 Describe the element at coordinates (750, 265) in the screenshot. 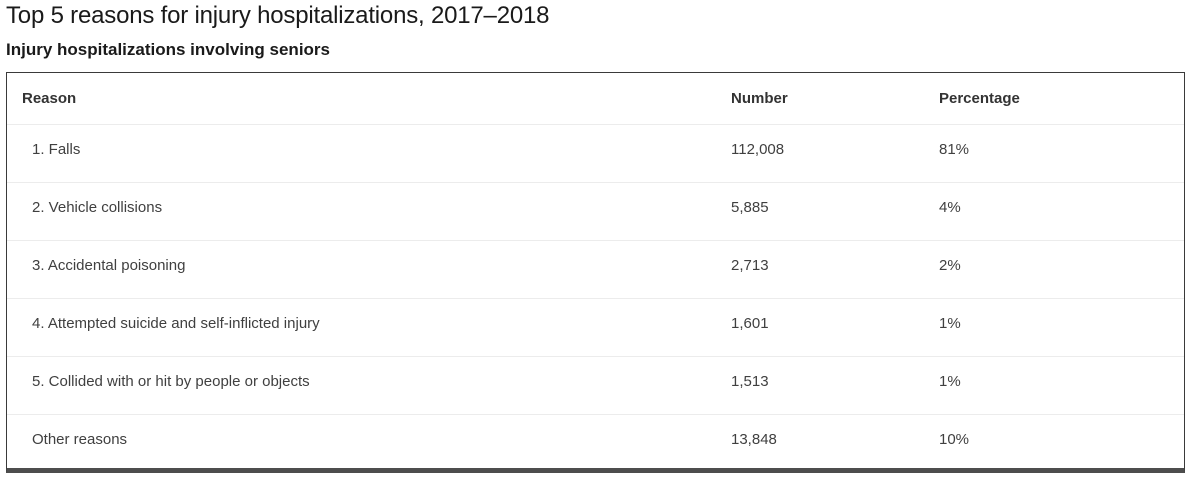

I see `cell-number: 2,713` at that location.